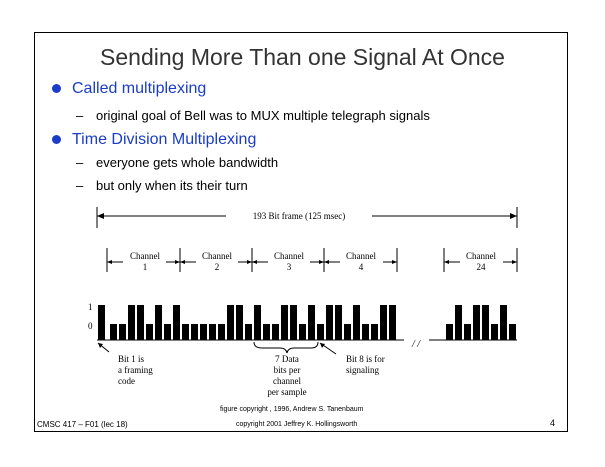 Image resolution: width=605 pixels, height=467 pixels. What do you see at coordinates (275, 332) in the screenshot?
I see `channel-3-bit-3-bar` at bounding box center [275, 332].